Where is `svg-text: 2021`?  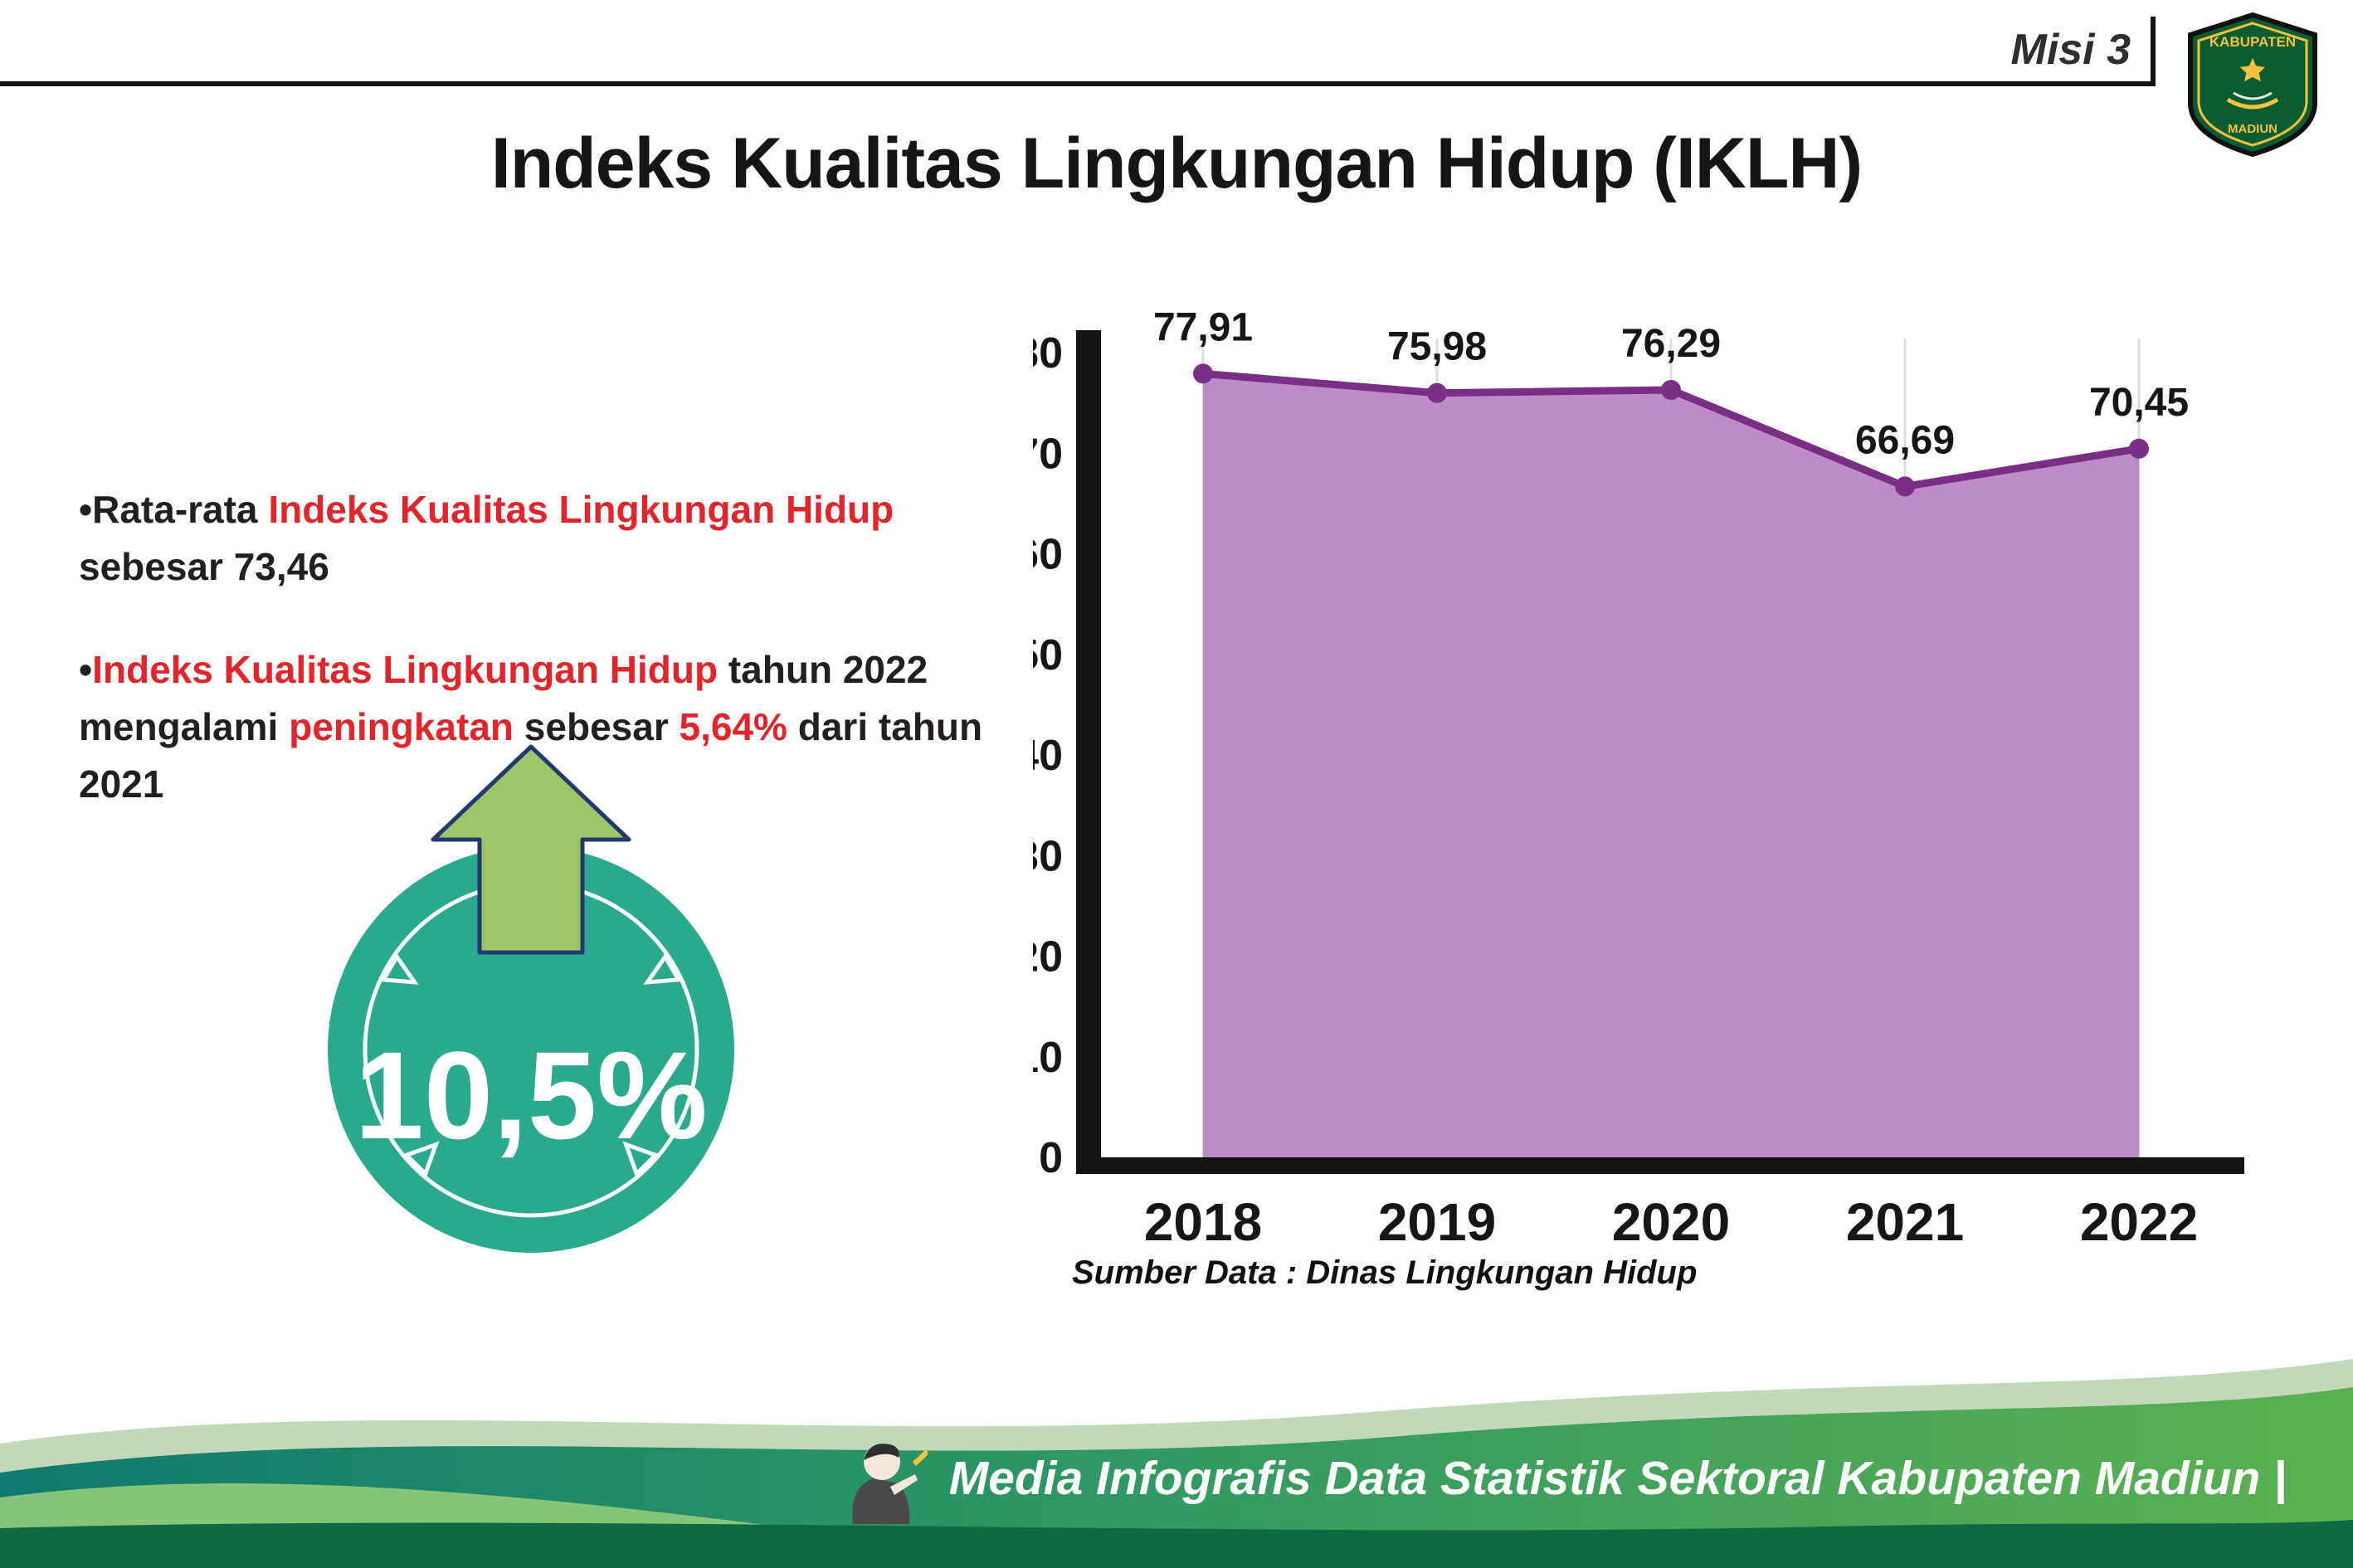
svg-text: 2021 is located at coordinates (1905, 1222).